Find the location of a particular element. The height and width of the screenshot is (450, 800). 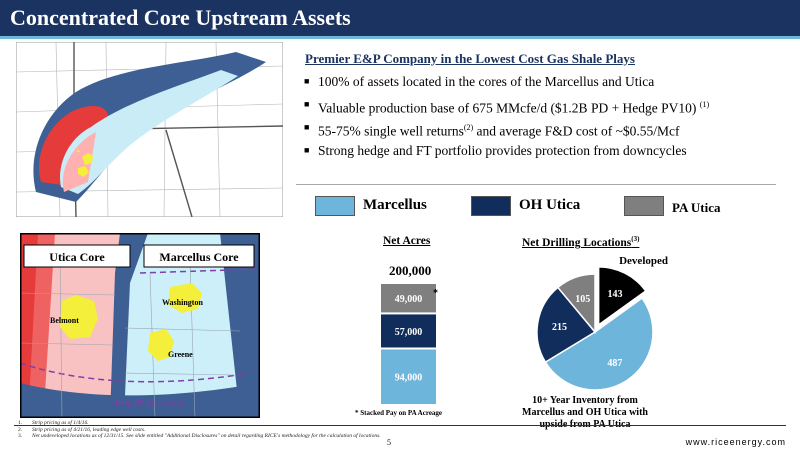

utica-core-label: Utica Core is located at coordinates (77, 257).